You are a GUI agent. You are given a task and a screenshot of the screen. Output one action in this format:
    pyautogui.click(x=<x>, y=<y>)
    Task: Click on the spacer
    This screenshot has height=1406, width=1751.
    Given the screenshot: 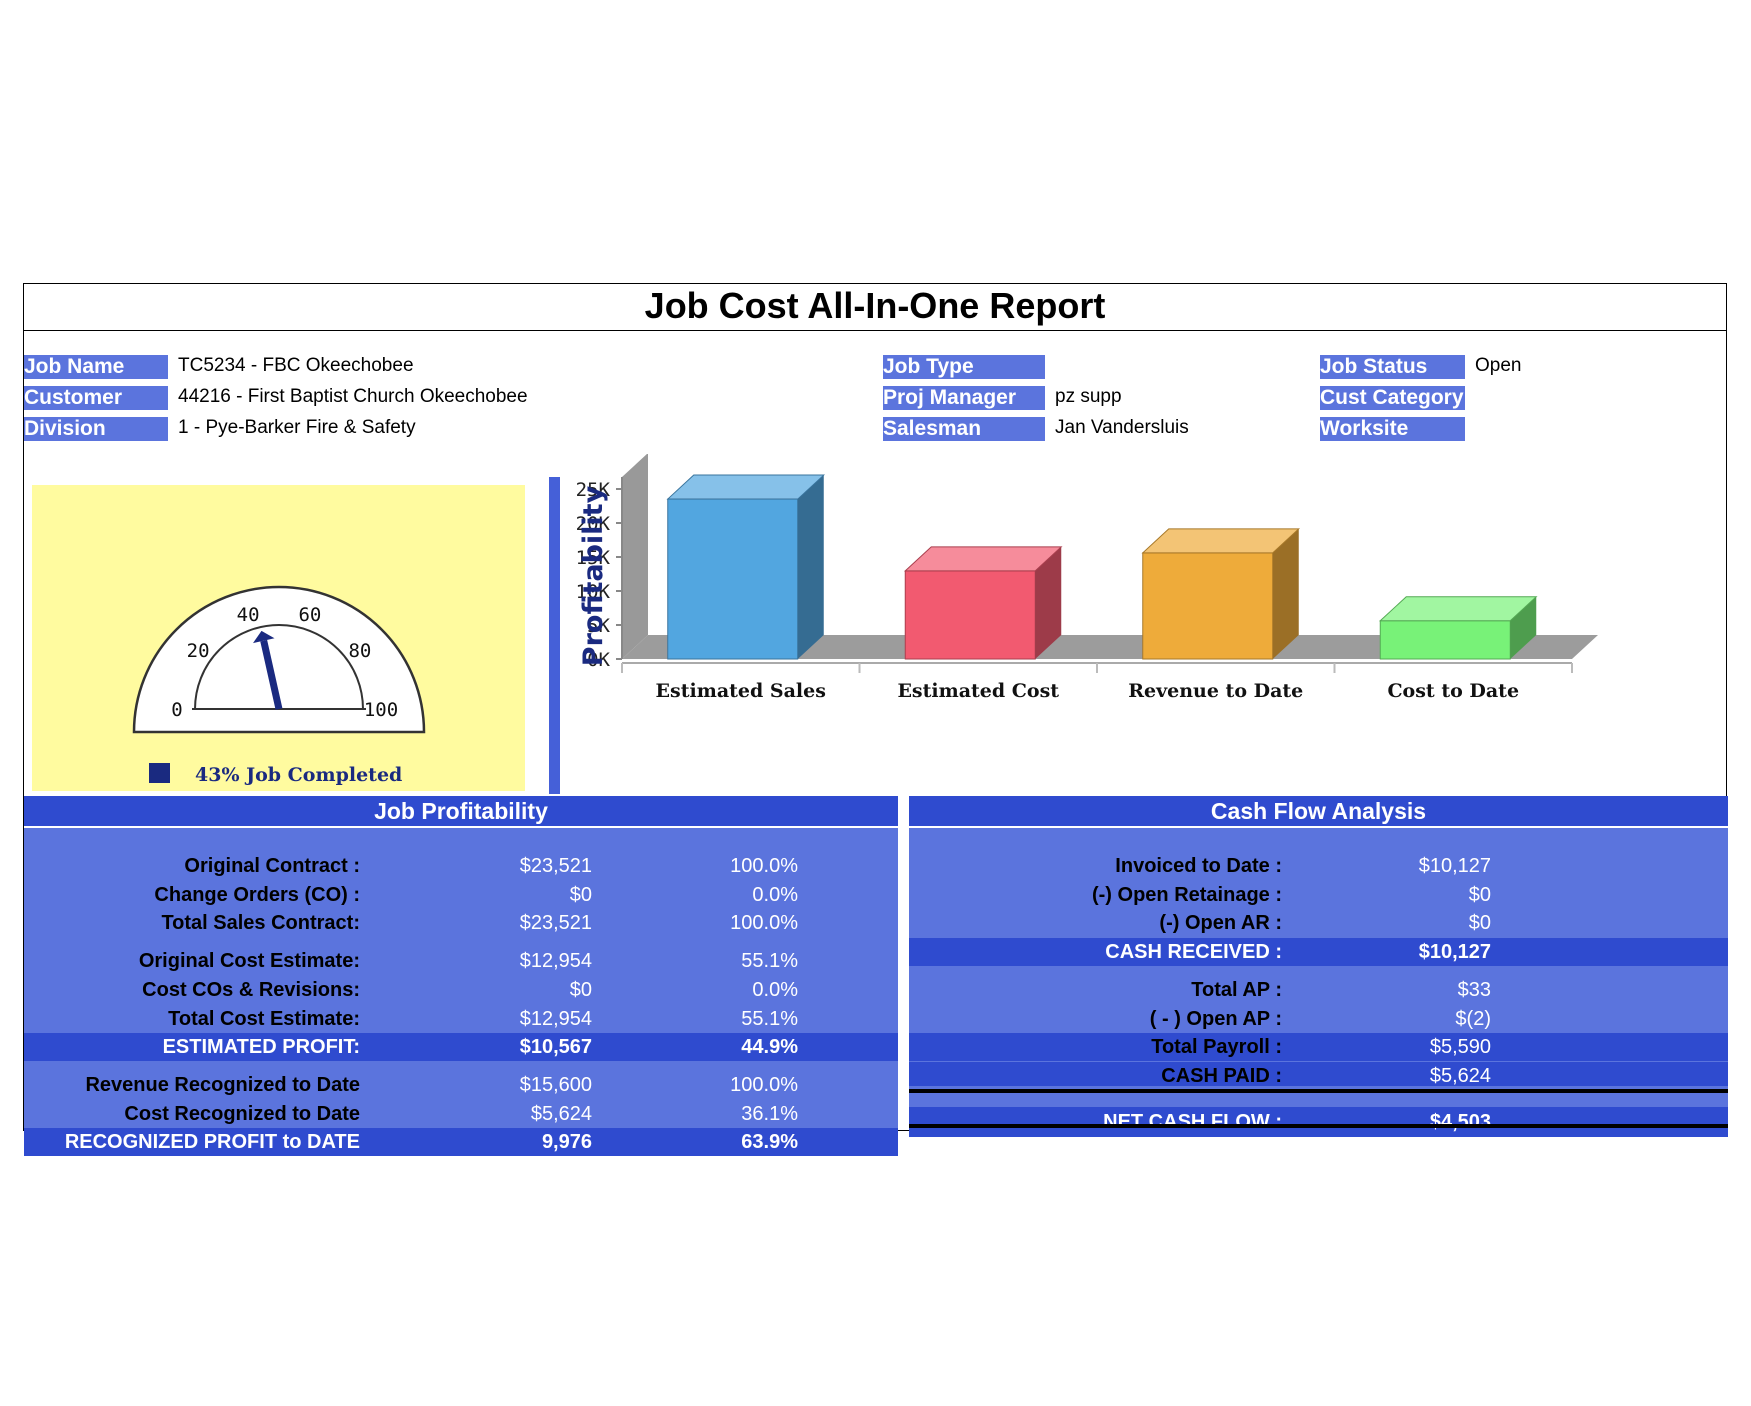 What is the action you would take?
    pyautogui.click(x=1318, y=1087)
    